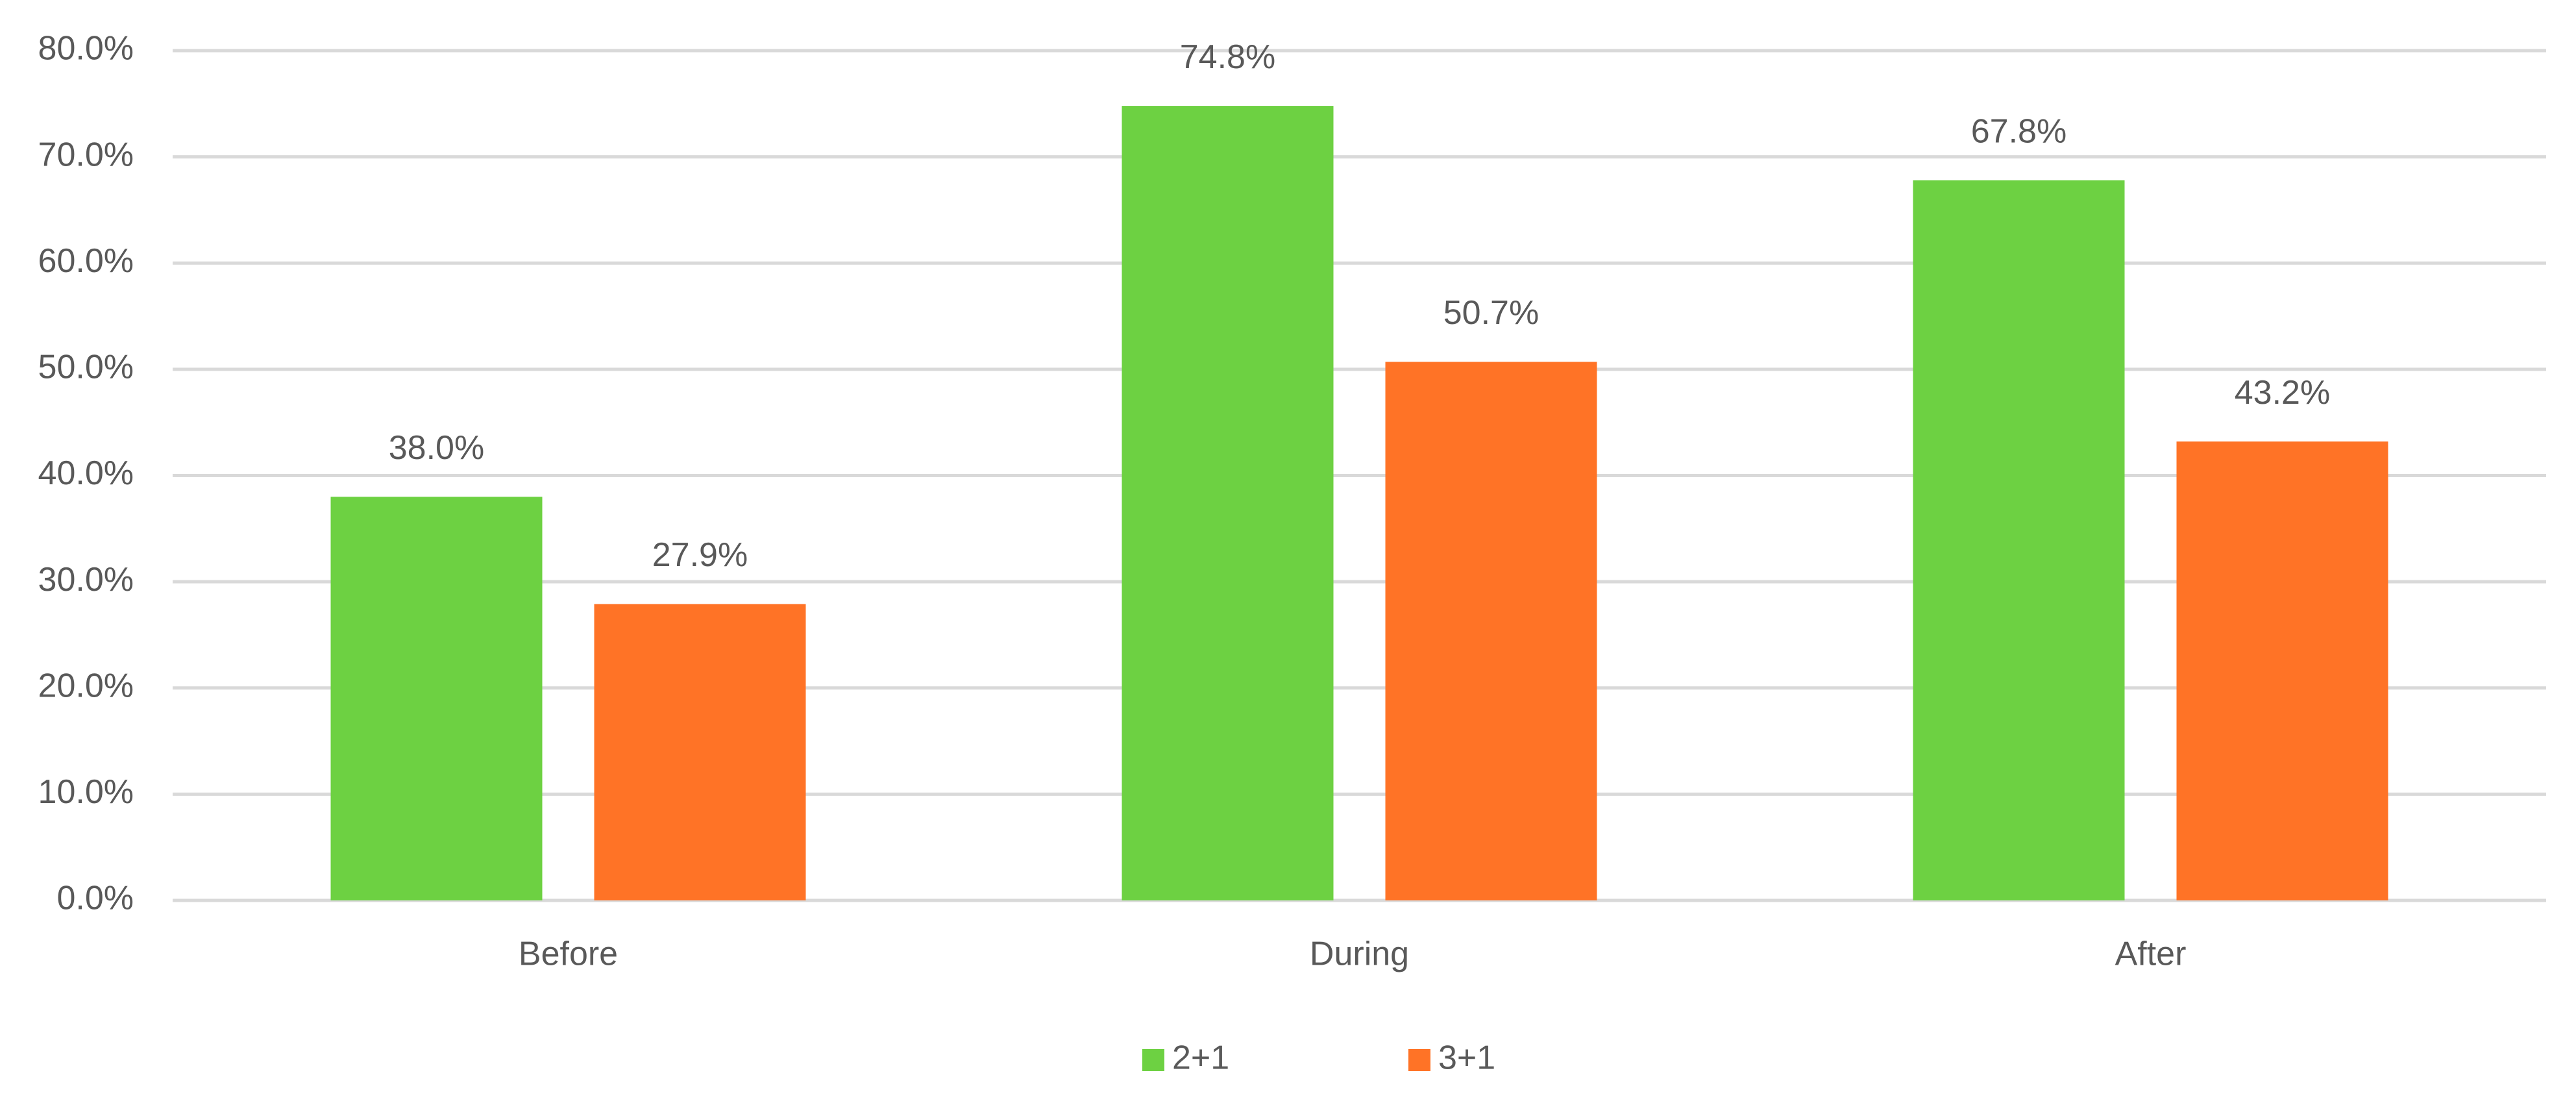  I want to click on y-tick-label: 70.0%, so click(86, 155).